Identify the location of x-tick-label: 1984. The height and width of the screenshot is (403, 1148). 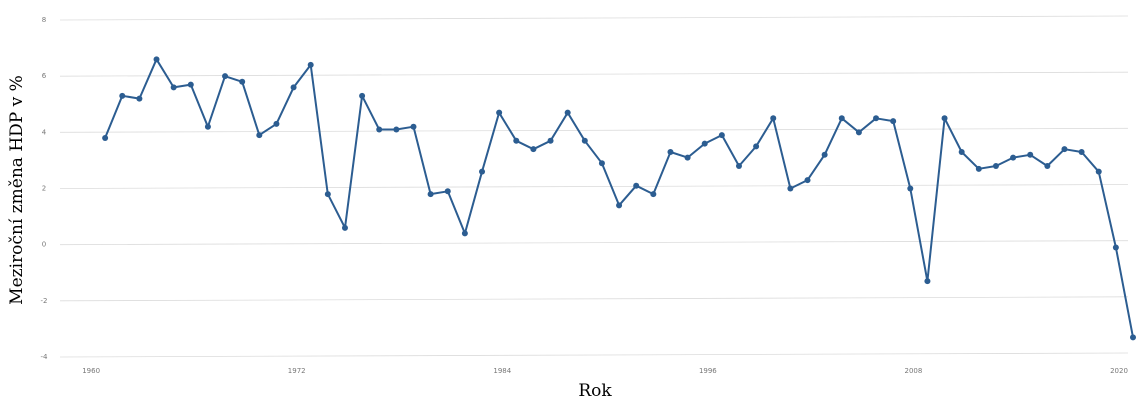
(502, 371).